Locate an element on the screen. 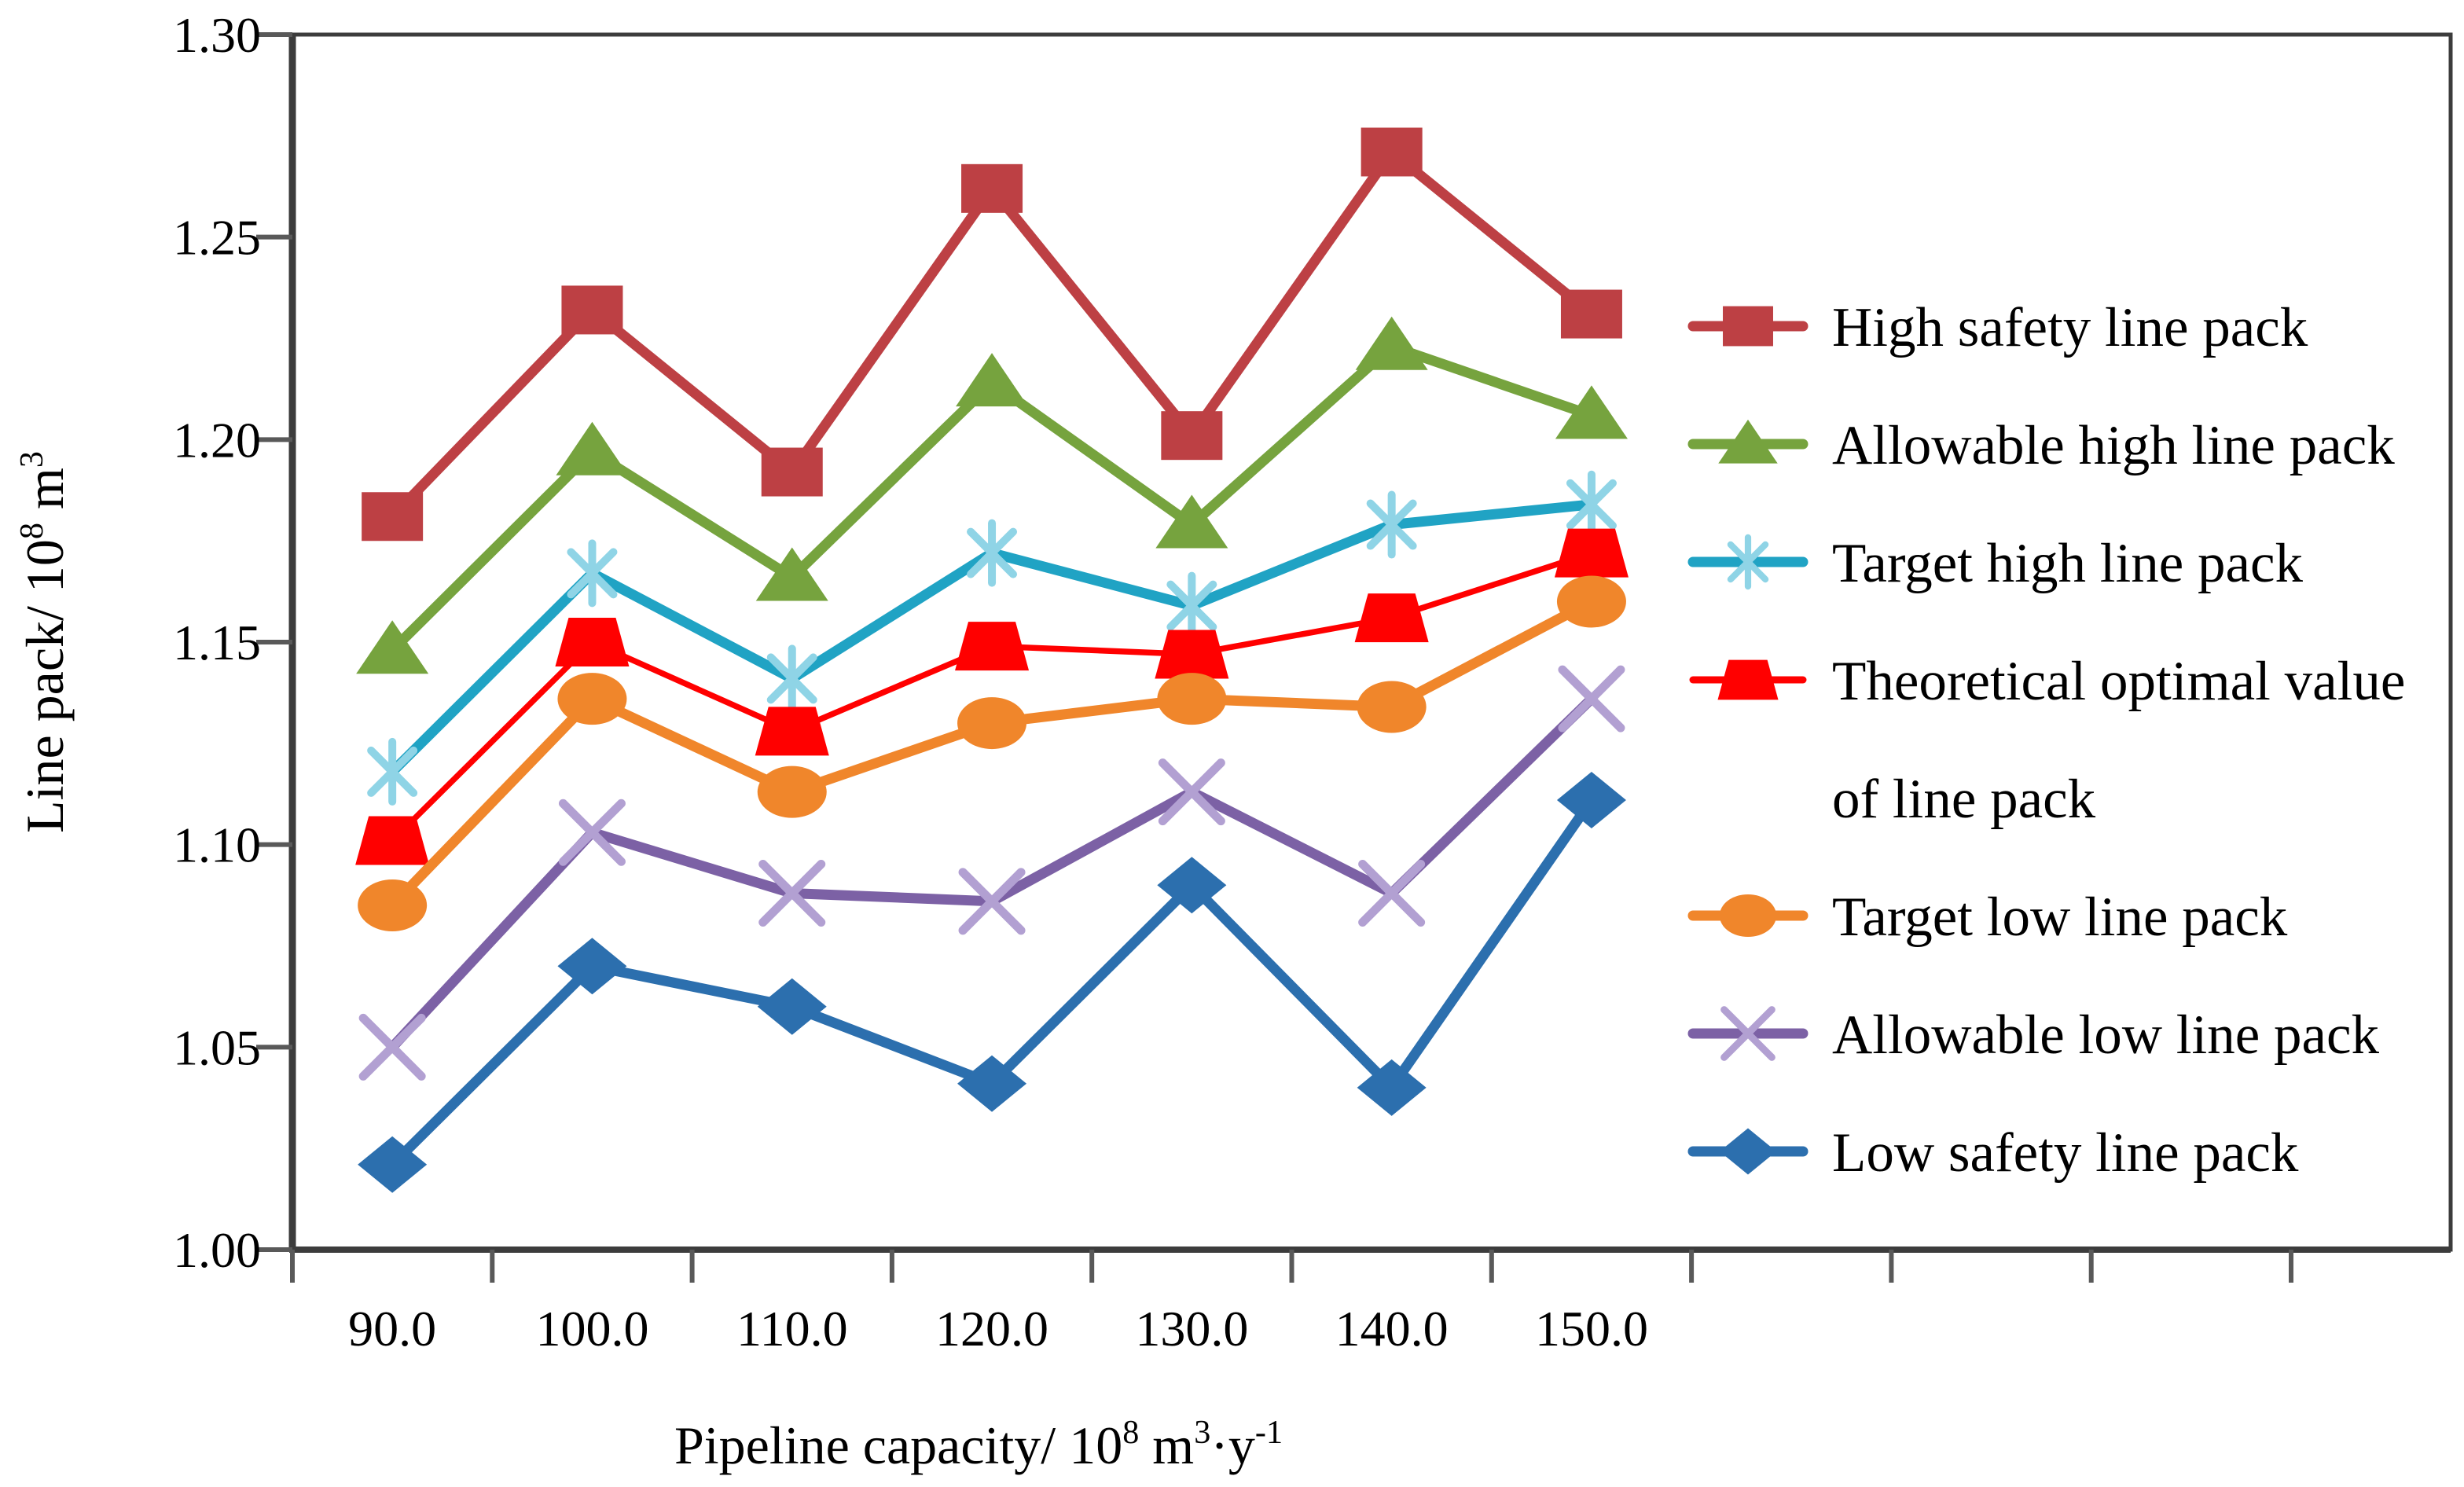 The image size is (2464, 1487). x-tick-label: 100.0 is located at coordinates (591, 1329).